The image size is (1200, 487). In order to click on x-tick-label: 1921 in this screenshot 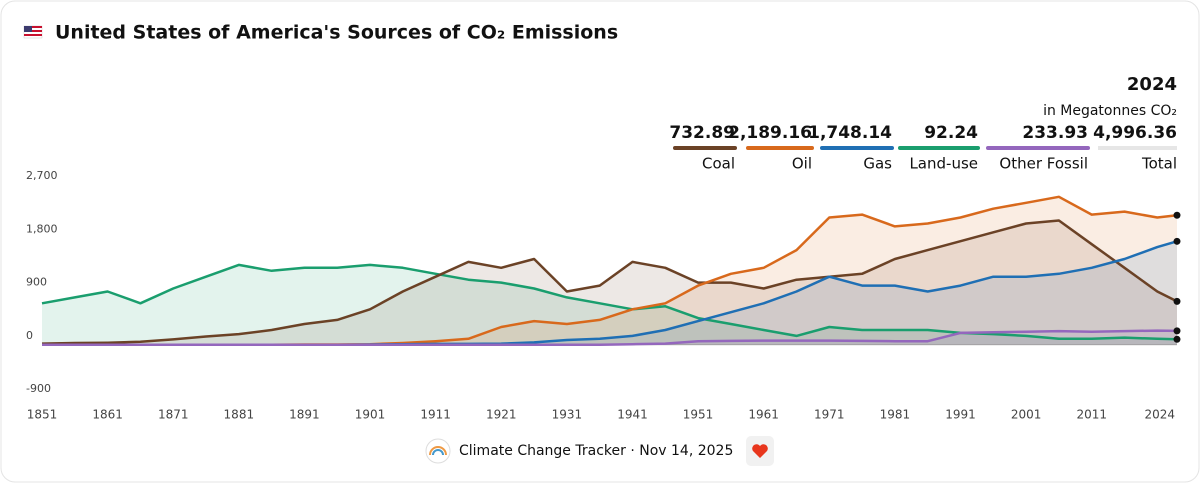, I will do `click(501, 415)`.